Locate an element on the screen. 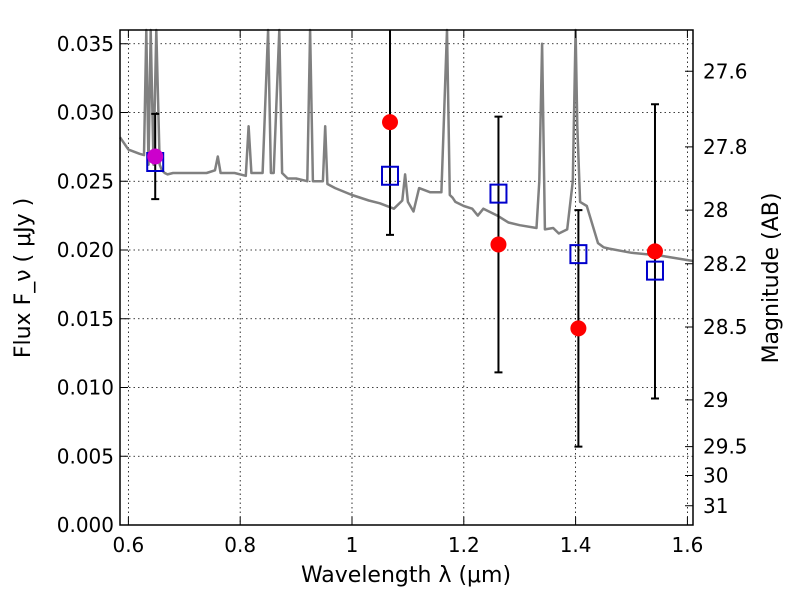 The image size is (800, 600). x-tick-label: 1.4 is located at coordinates (576, 545).